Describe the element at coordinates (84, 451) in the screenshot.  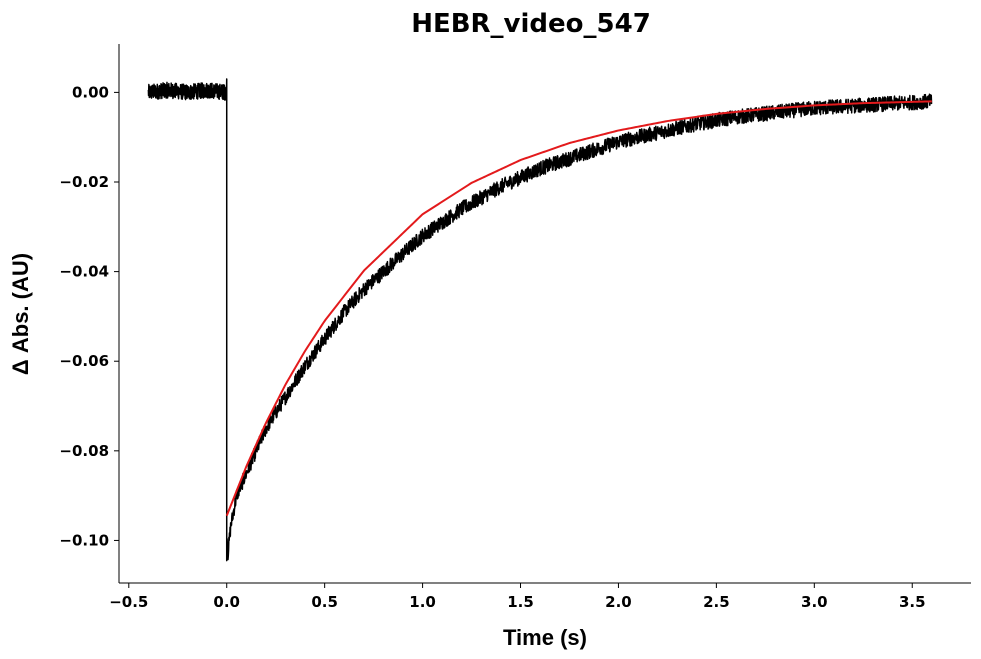
I see `y-tick-label: −0.08` at that location.